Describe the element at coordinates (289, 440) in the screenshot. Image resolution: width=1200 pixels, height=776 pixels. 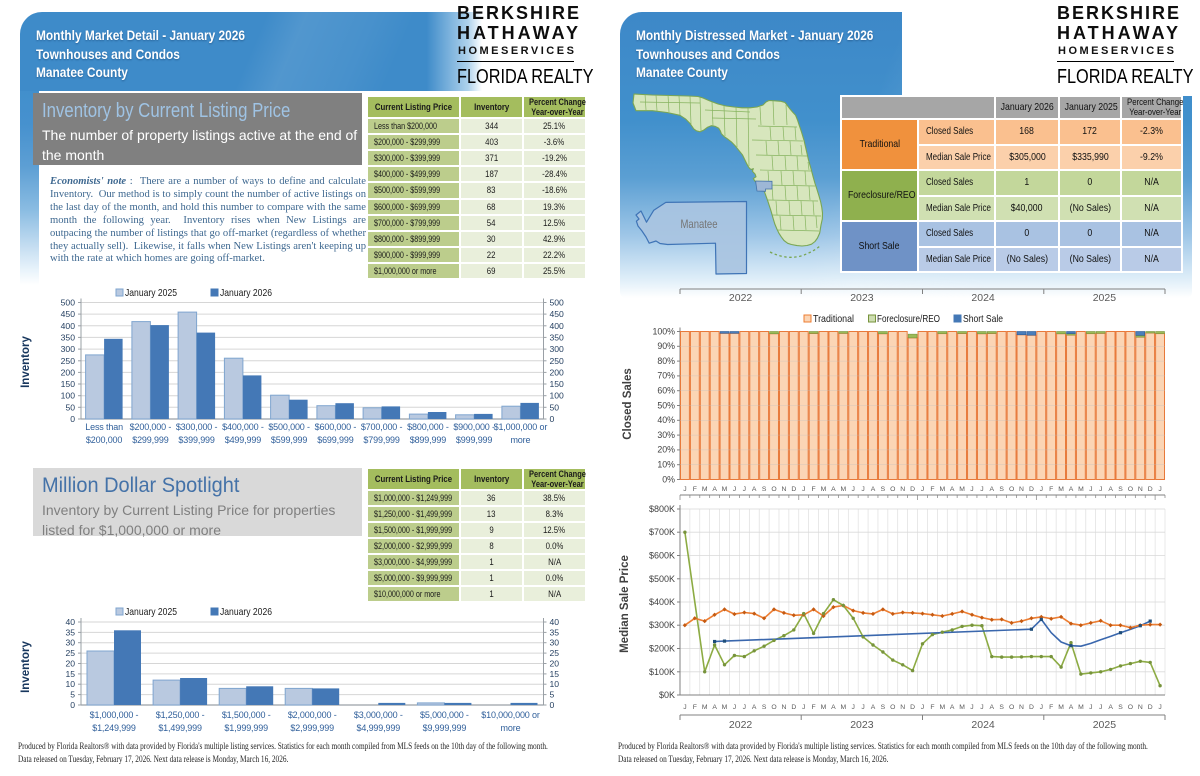
I see `svg-text: $599,999` at that location.